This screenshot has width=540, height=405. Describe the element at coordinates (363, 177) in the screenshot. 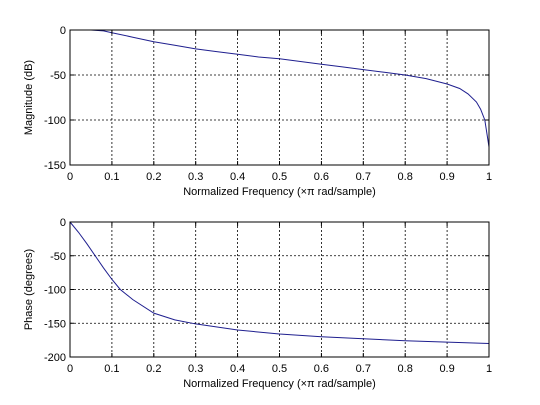

I see `magnitude-x-tick-label-7: 0.7` at that location.